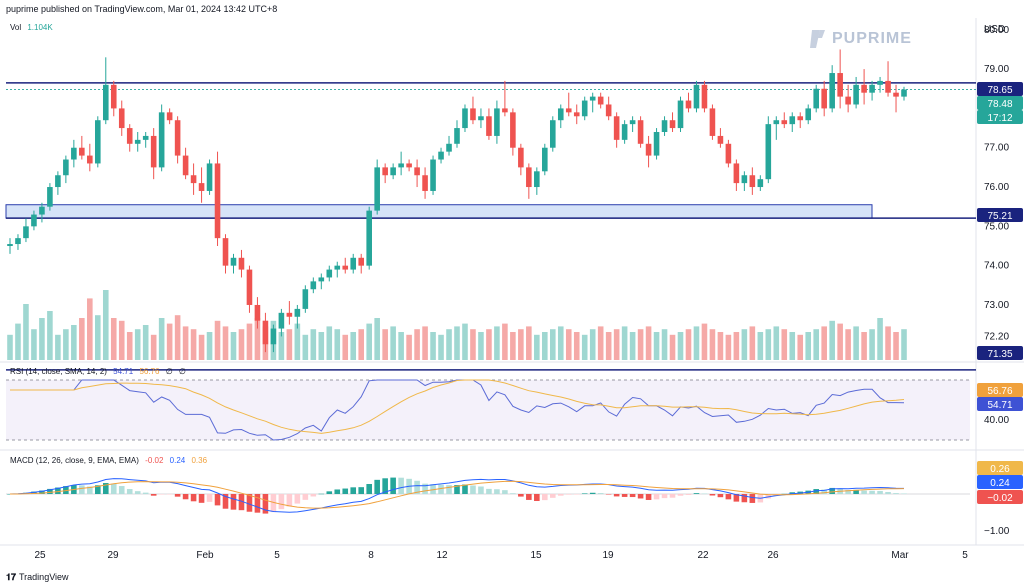 The height and width of the screenshot is (588, 1024). Describe the element at coordinates (773, 555) in the screenshot. I see `time-tick-label: 26` at that location.